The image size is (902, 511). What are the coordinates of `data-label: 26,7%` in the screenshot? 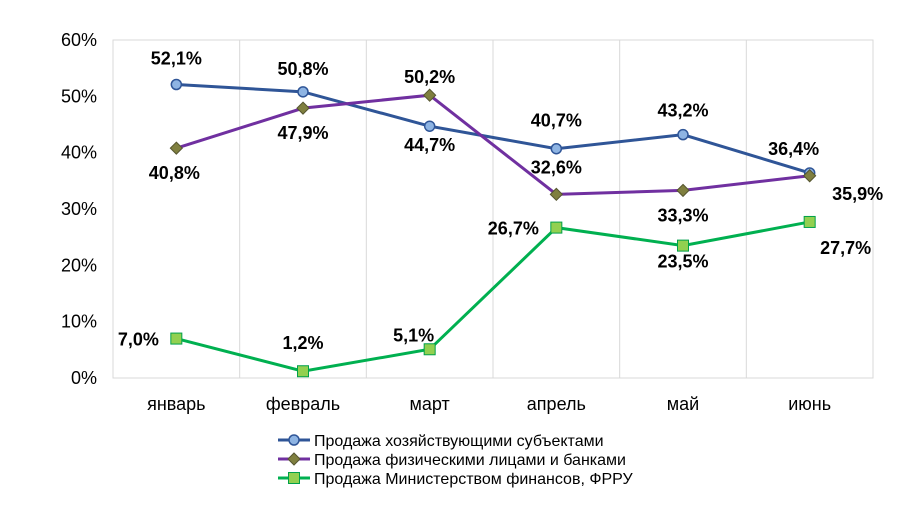 It's located at (513, 229).